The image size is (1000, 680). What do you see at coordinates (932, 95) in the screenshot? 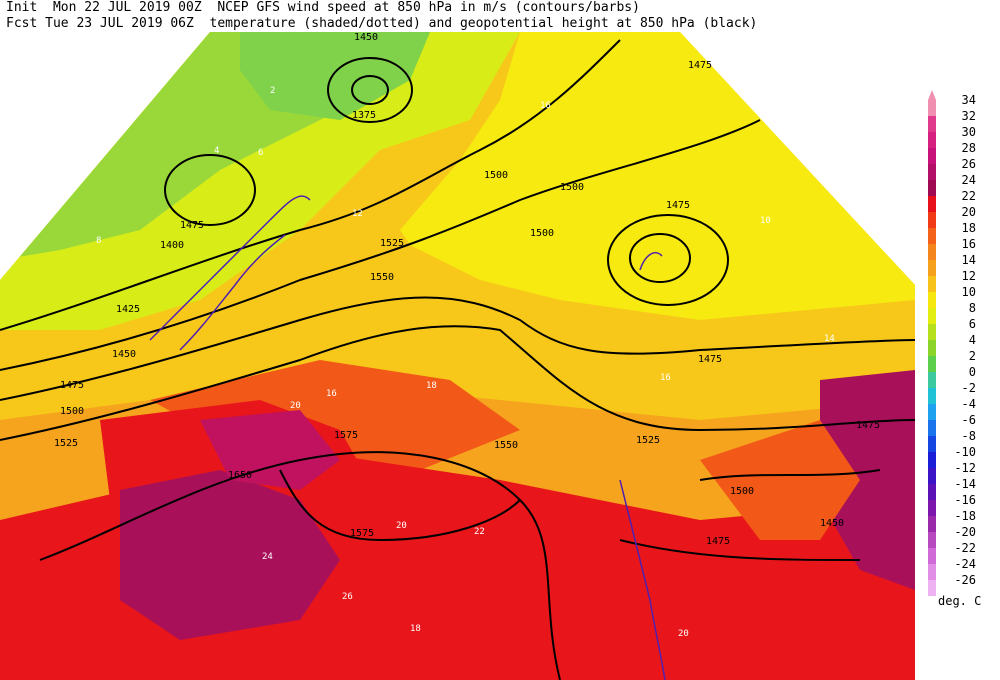
I see `colorbar-top-arrow` at bounding box center [932, 95].